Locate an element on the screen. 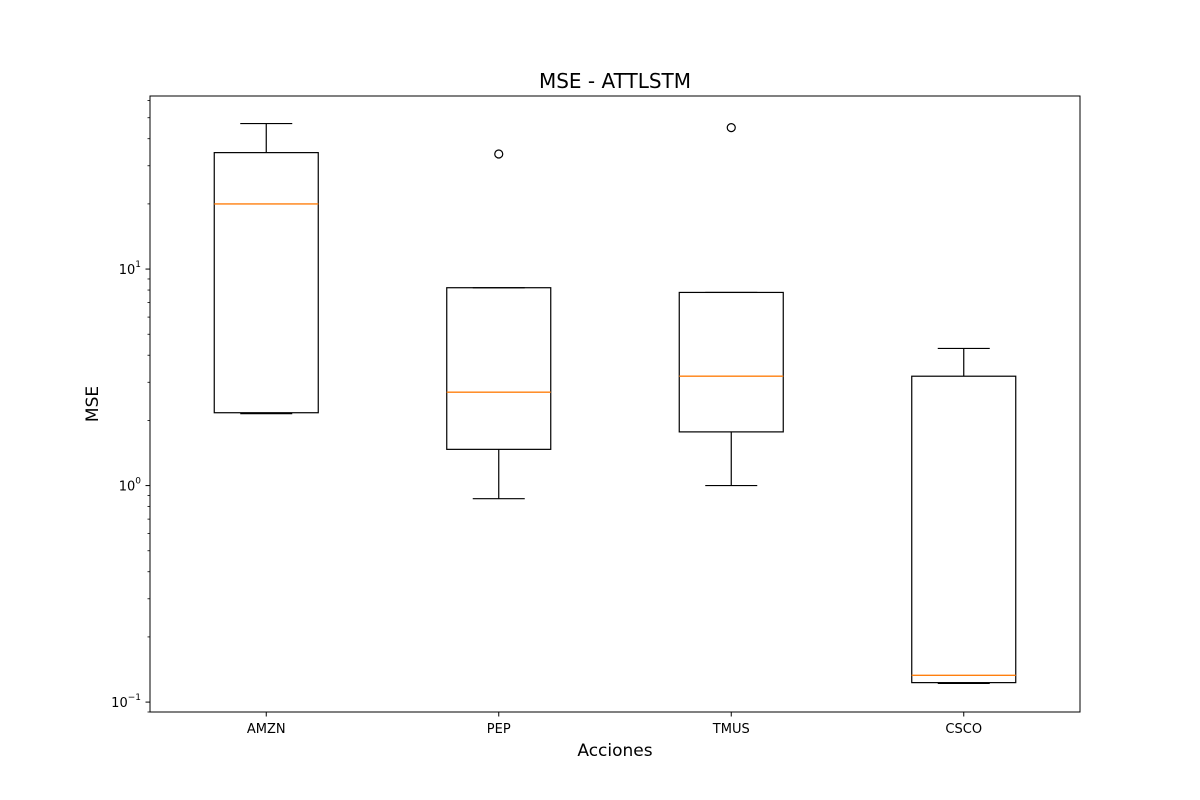 This screenshot has height=800, width=1200. x-tick-label: CSCO is located at coordinates (963, 729).